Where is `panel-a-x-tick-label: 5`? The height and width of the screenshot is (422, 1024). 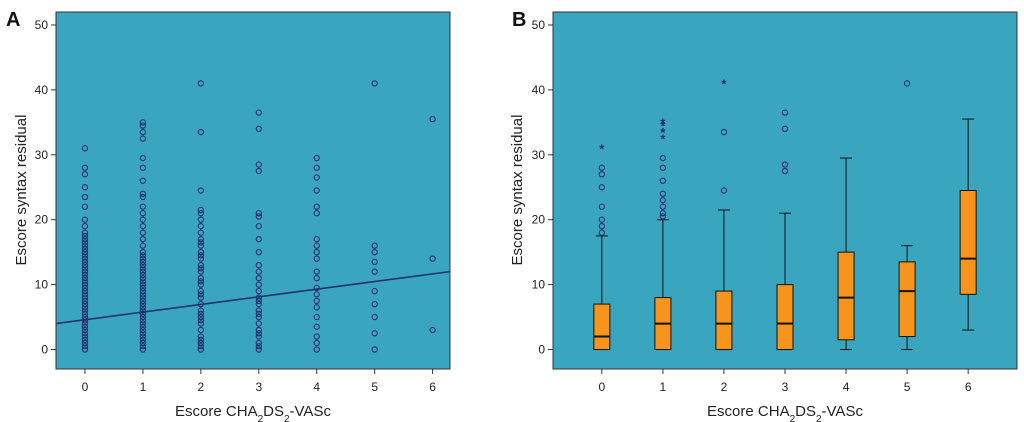 panel-a-x-tick-label: 5 is located at coordinates (374, 387).